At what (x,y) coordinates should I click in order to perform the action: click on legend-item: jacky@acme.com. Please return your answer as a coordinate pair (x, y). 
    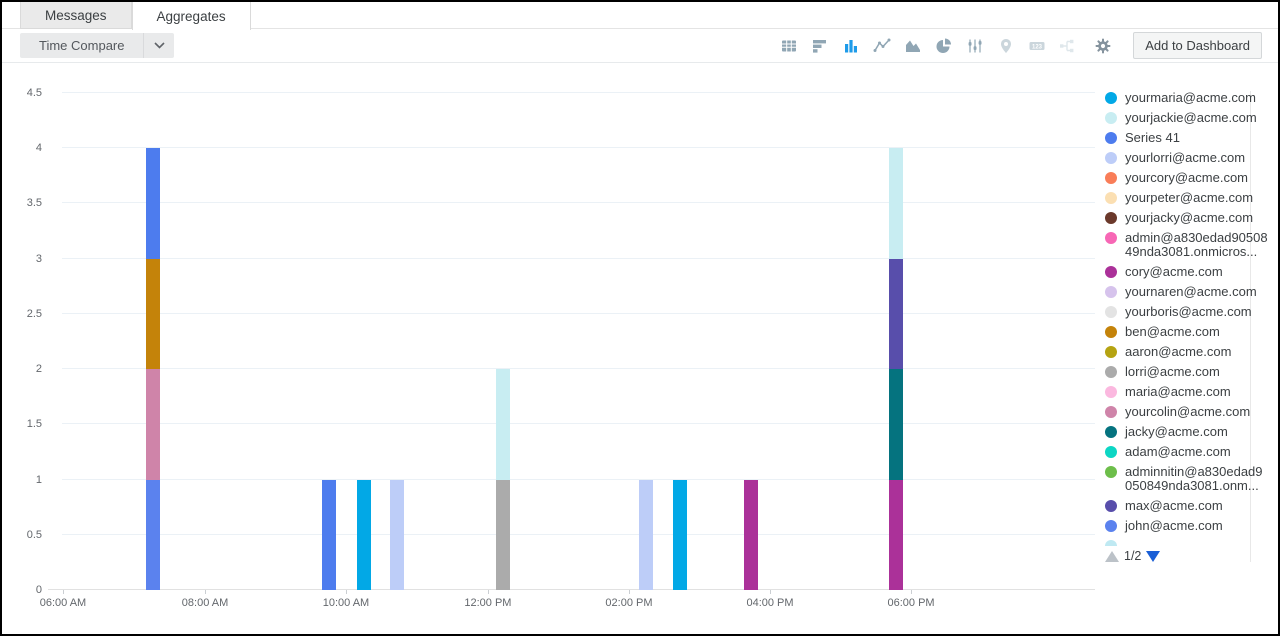
    Looking at the image, I should click on (1188, 432).